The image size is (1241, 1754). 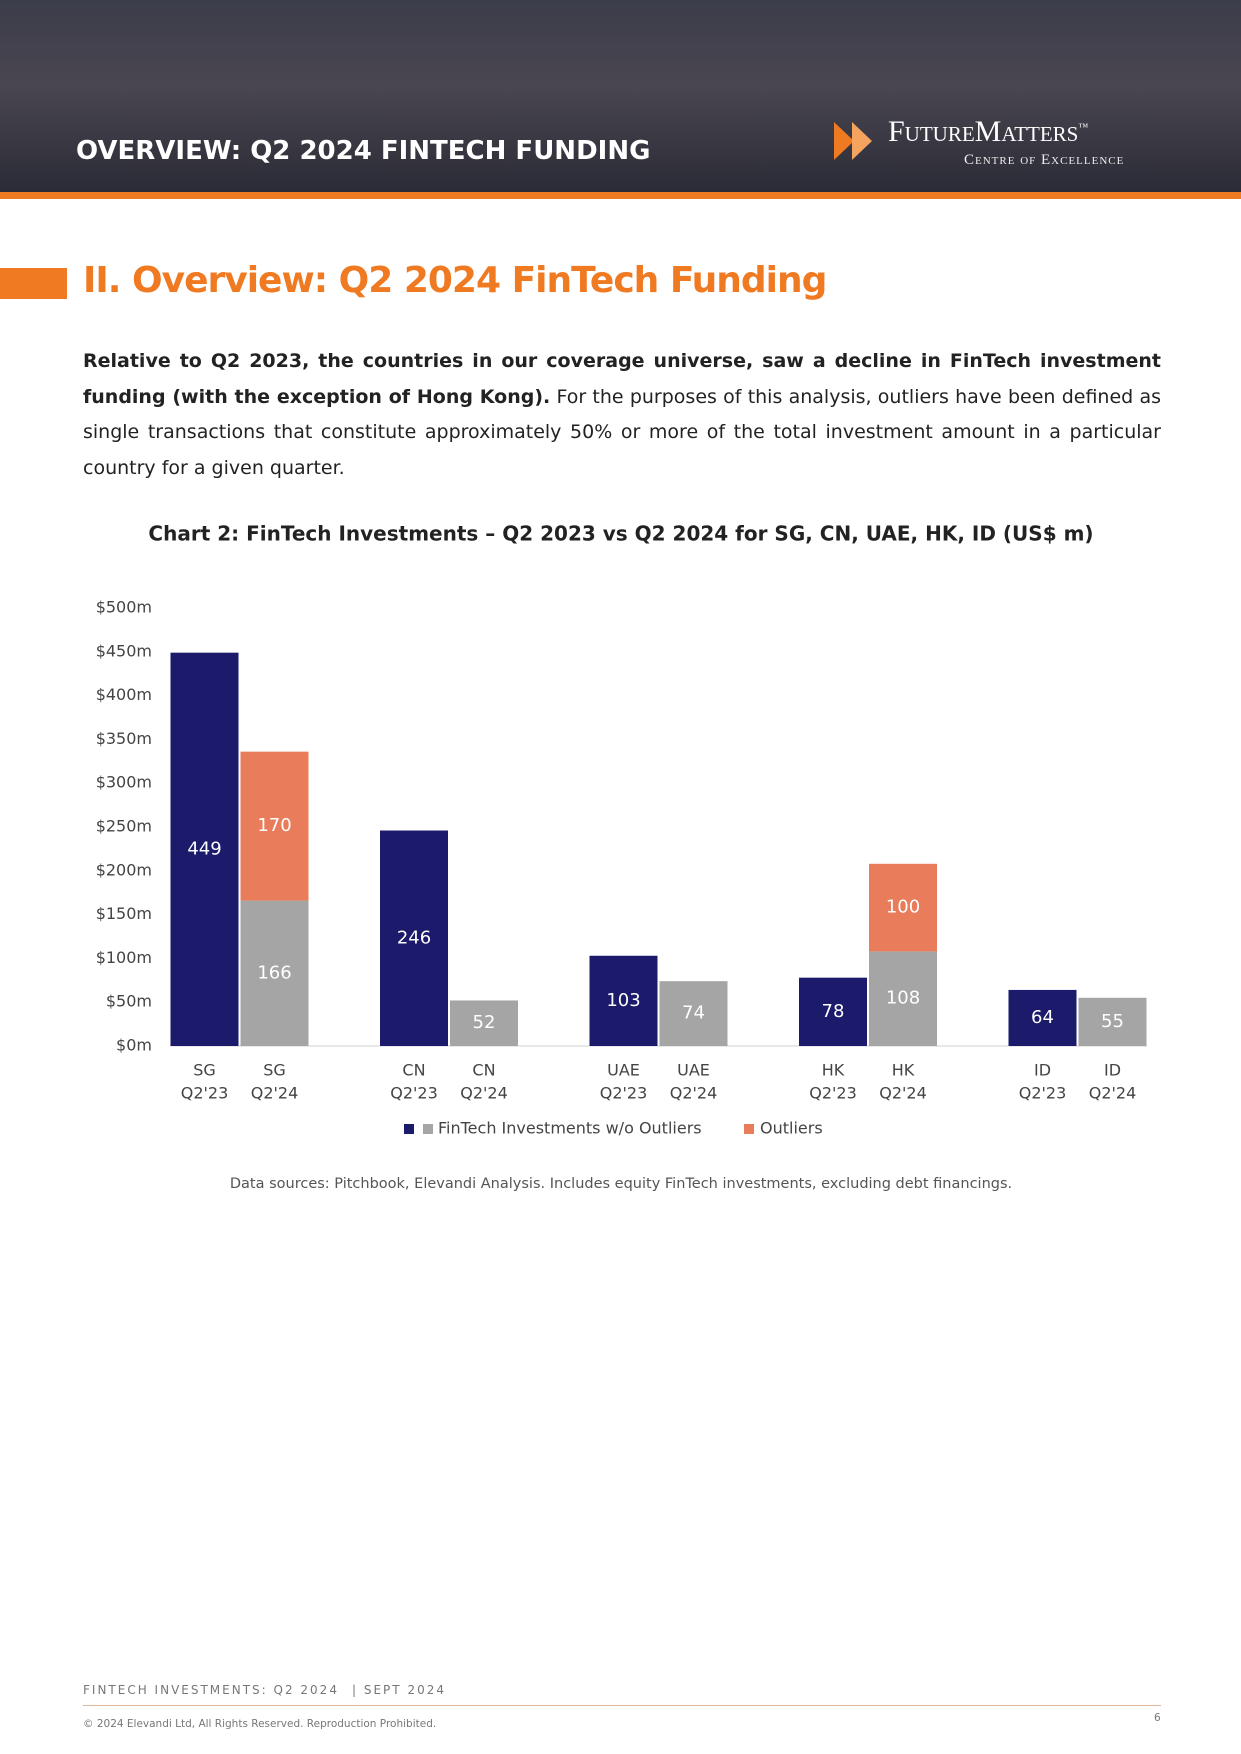 What do you see at coordinates (791, 1128) in the screenshot?
I see `legend-label: Outliers` at bounding box center [791, 1128].